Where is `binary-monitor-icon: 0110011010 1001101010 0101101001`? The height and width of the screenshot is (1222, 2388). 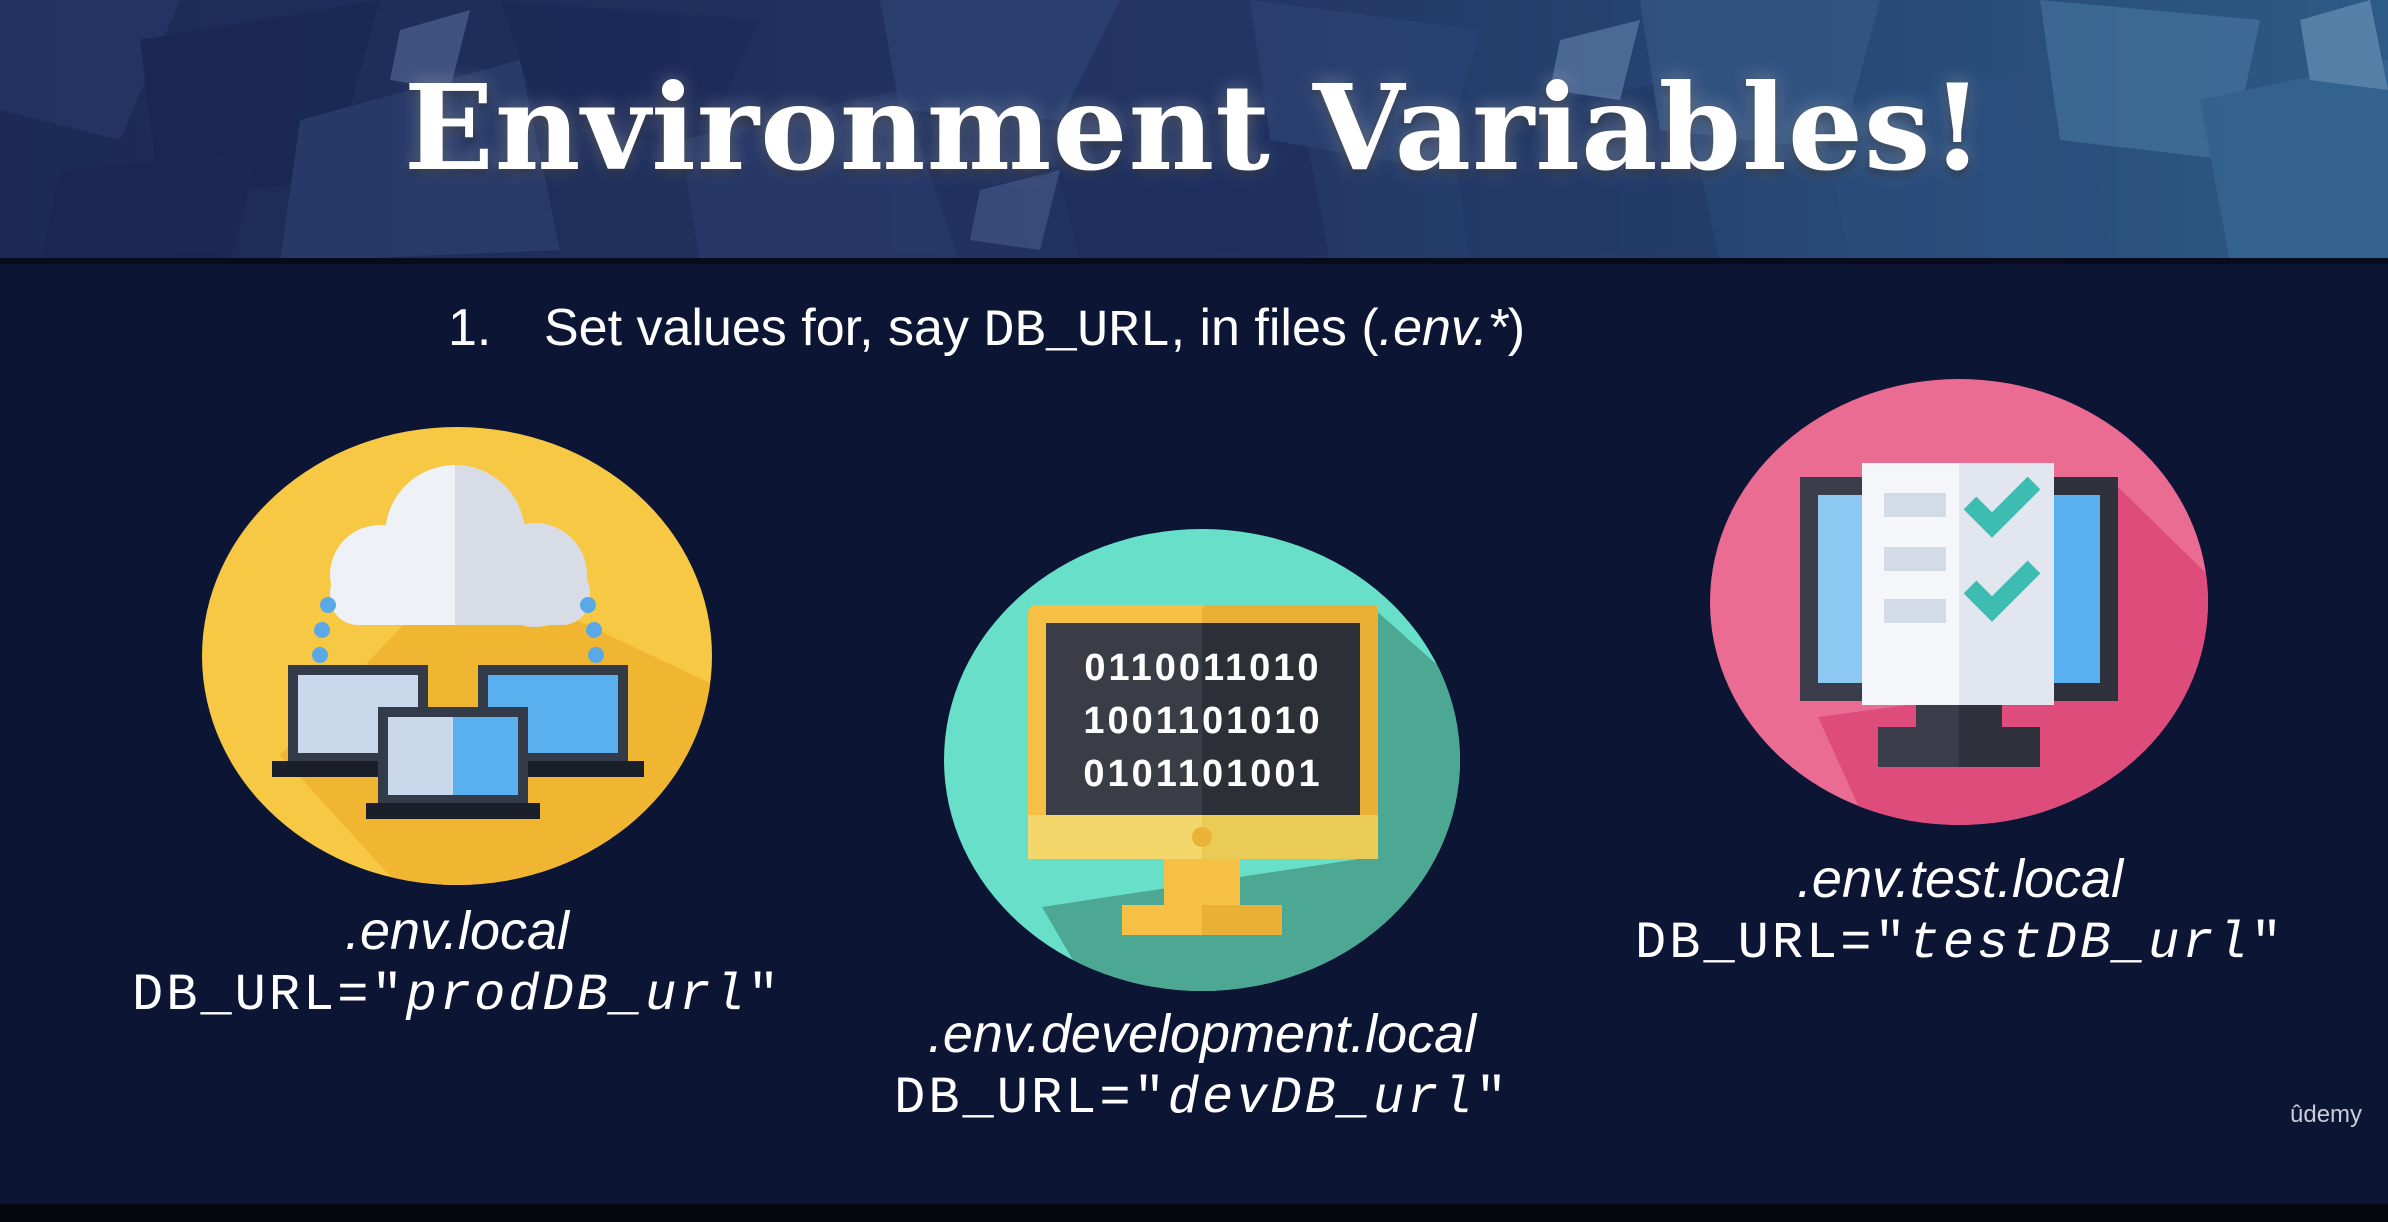 binary-monitor-icon: 0110011010 1001101010 0101101001 is located at coordinates (1202, 760).